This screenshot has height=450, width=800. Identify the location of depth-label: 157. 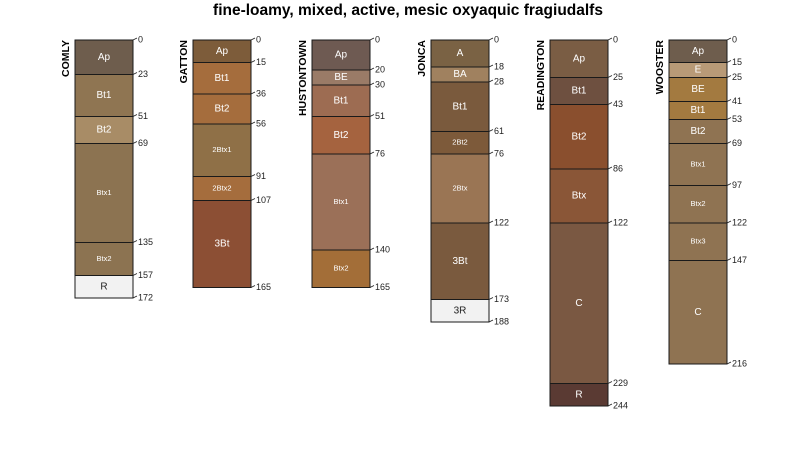
(145, 275).